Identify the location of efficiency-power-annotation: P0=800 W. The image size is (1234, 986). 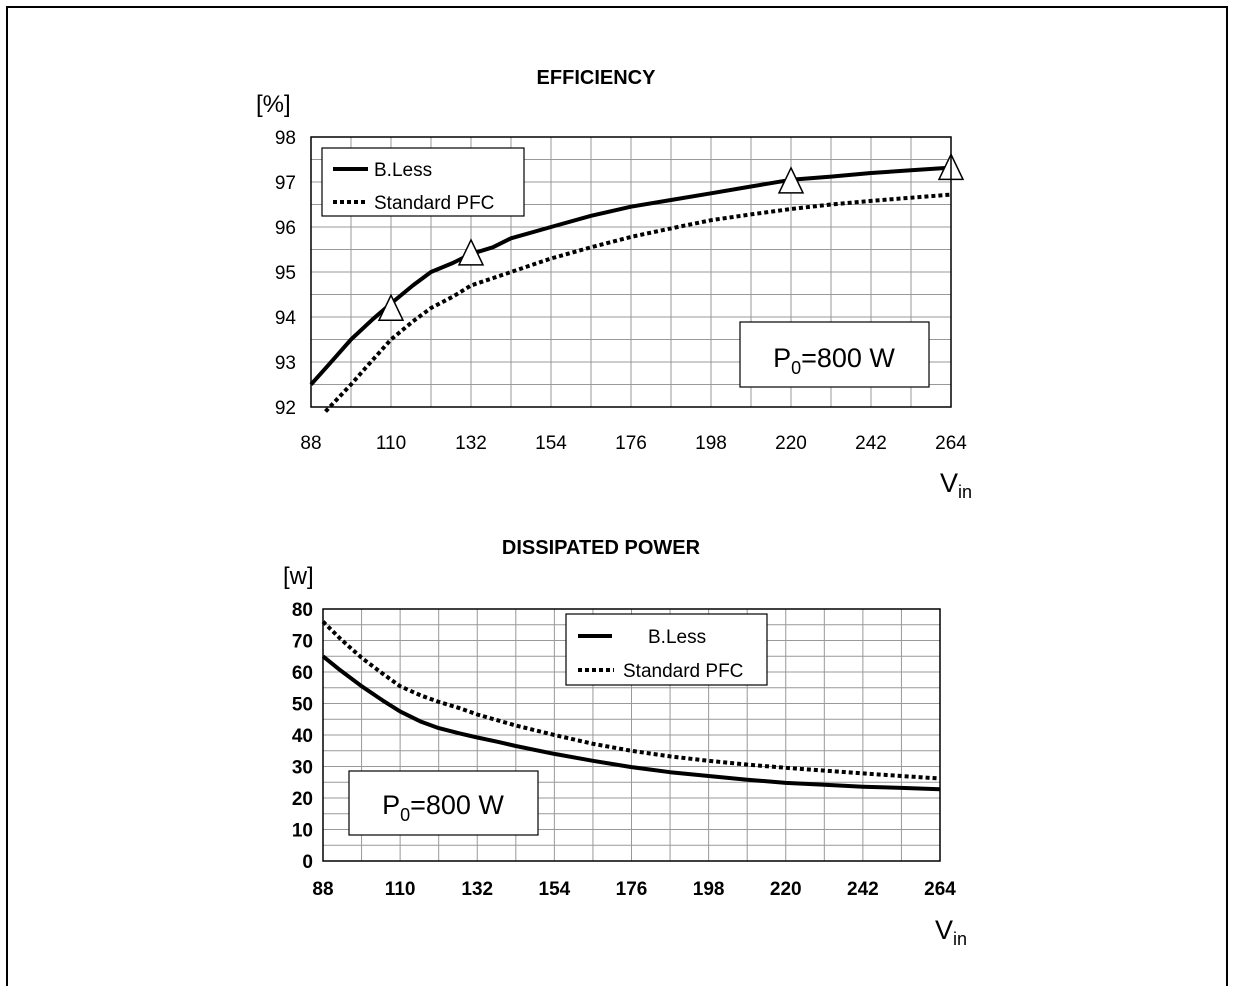
(834, 354).